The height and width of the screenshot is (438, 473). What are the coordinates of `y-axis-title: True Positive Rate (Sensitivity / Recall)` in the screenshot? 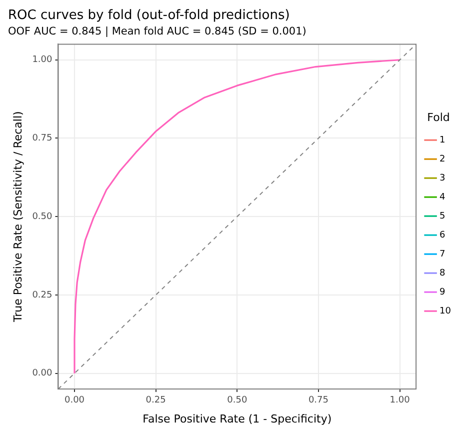 It's located at (17, 217).